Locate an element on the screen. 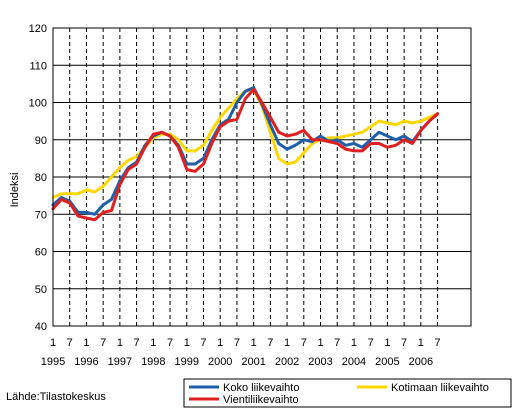 The height and width of the screenshot is (414, 517). legend-box is located at coordinates (347, 393).